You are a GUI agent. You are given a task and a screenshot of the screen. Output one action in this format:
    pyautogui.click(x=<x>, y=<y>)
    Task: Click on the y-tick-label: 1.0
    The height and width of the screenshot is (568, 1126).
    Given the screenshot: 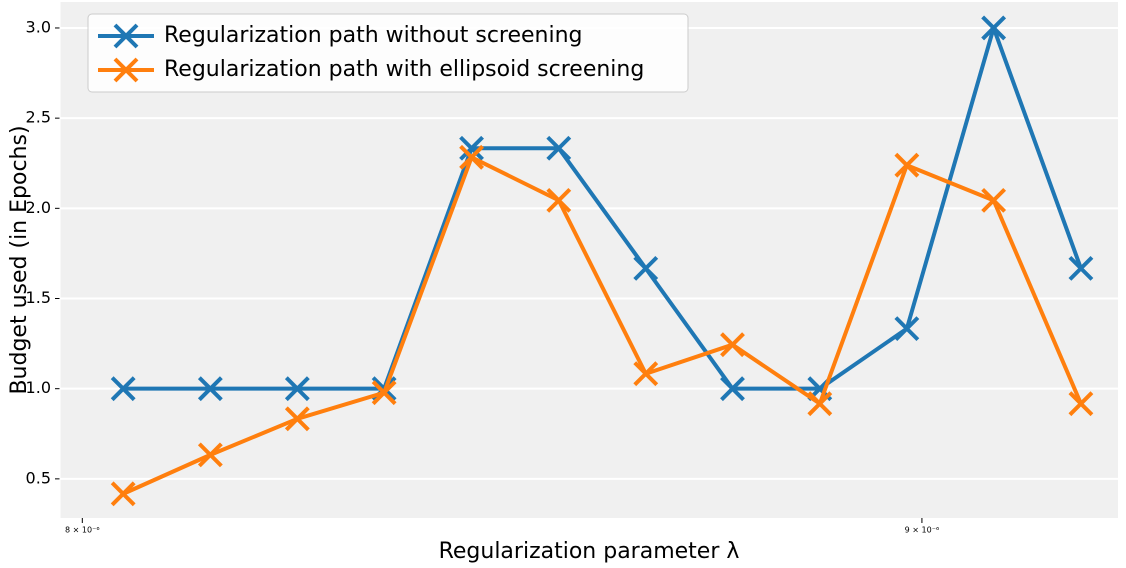 What is the action you would take?
    pyautogui.click(x=38, y=387)
    